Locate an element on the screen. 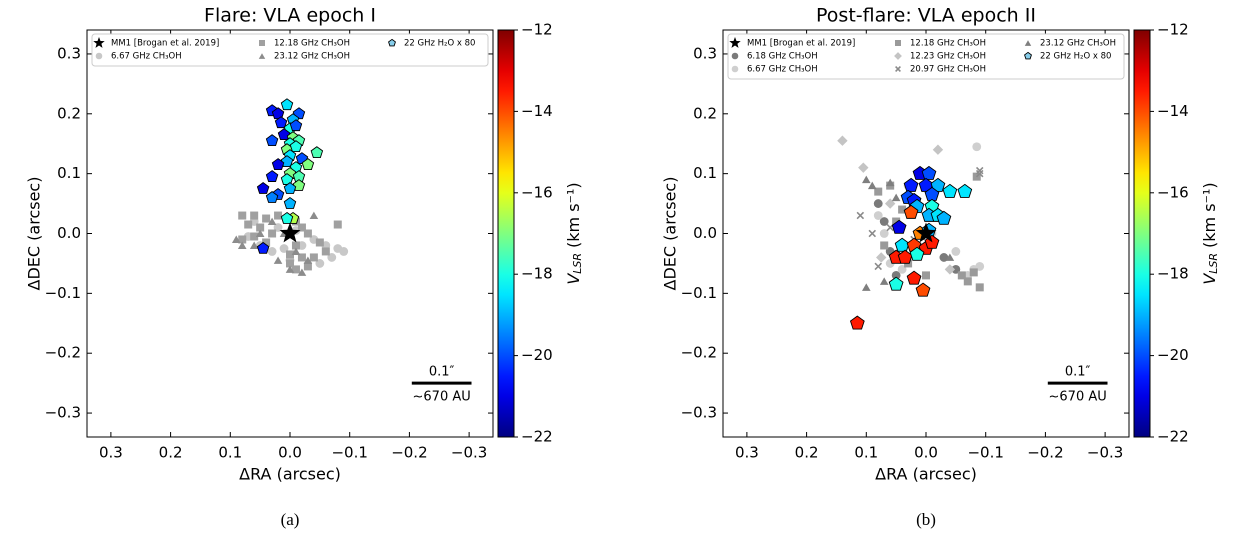 Image resolution: width=1239 pixels, height=541 pixels. colorbar-label-symbol: V is located at coordinates (573, 279).